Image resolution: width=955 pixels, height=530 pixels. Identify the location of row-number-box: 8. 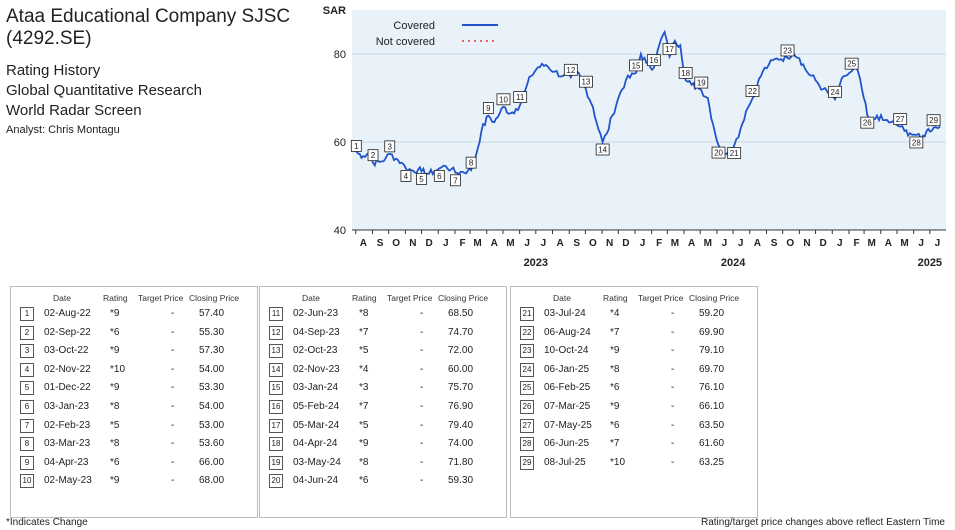
(27, 444).